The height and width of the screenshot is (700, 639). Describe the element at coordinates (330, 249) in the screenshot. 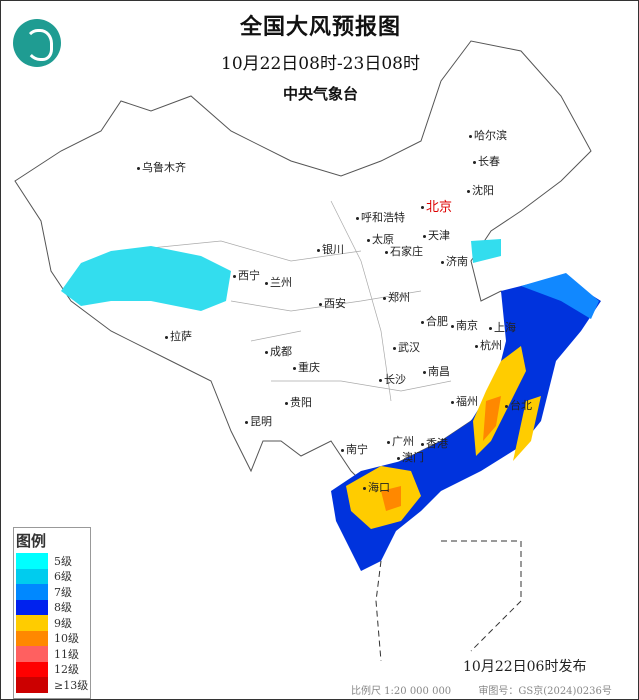

I see `city-label: 银川` at that location.